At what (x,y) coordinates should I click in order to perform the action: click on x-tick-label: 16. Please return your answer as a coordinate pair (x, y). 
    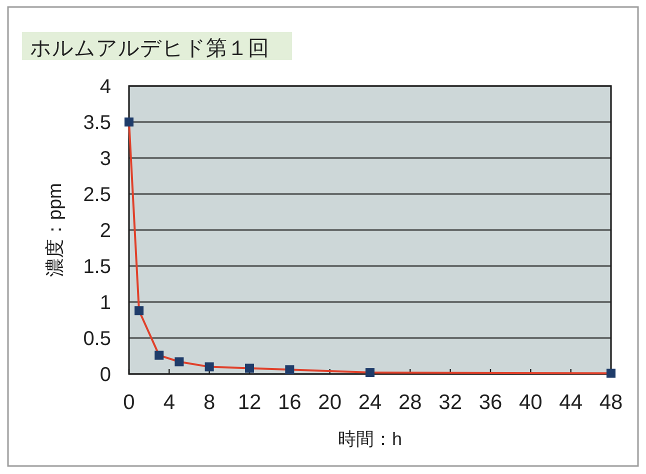
    Looking at the image, I should click on (290, 402).